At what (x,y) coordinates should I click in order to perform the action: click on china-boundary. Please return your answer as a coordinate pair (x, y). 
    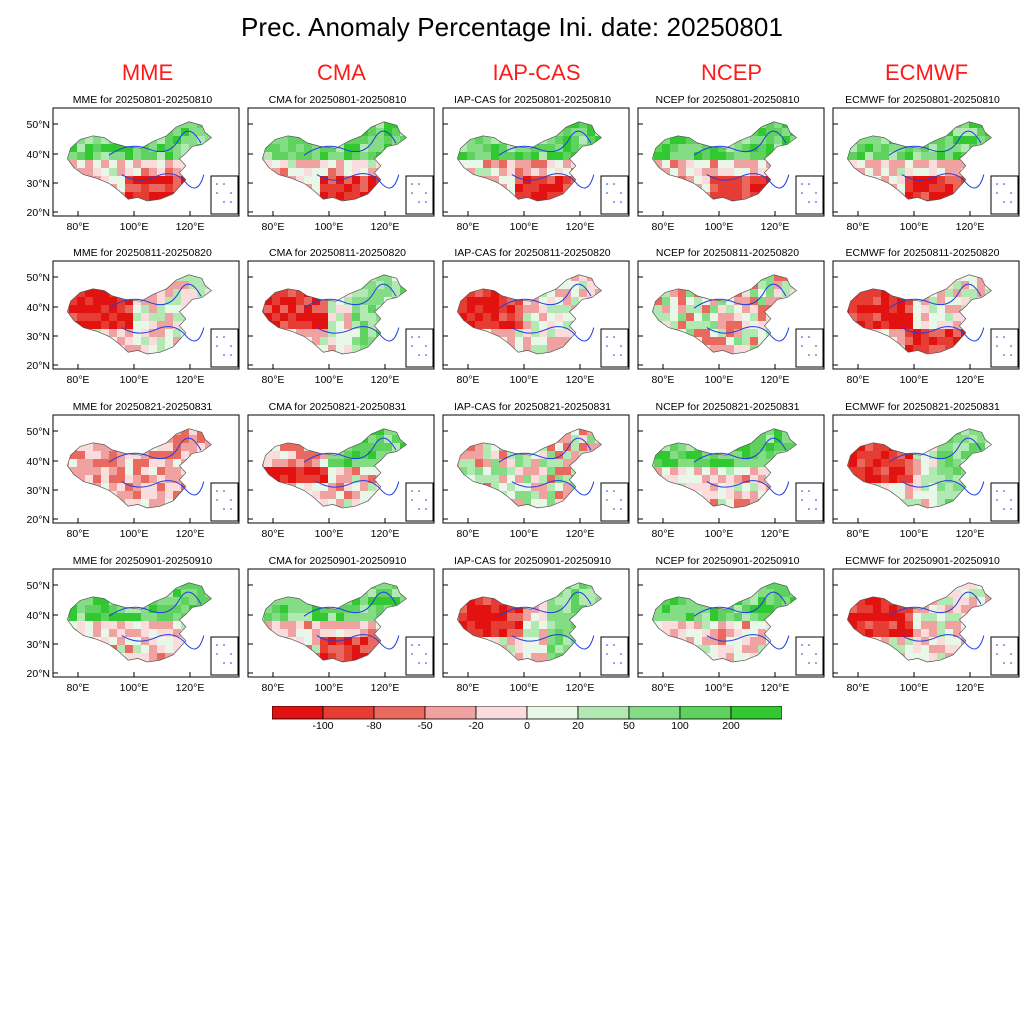
    Looking at the image, I should click on (529, 622).